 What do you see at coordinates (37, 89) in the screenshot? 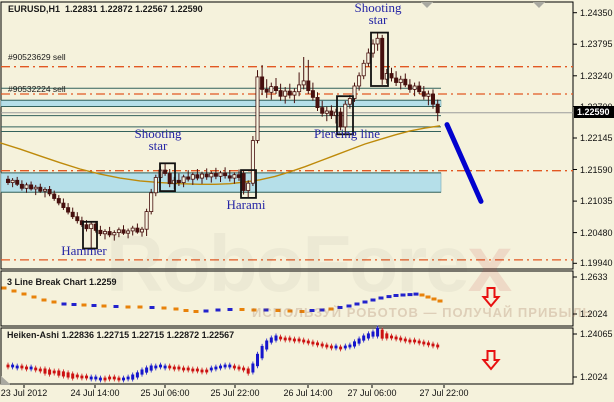
I see `order-line-label-1: #90532224 sell` at bounding box center [37, 89].